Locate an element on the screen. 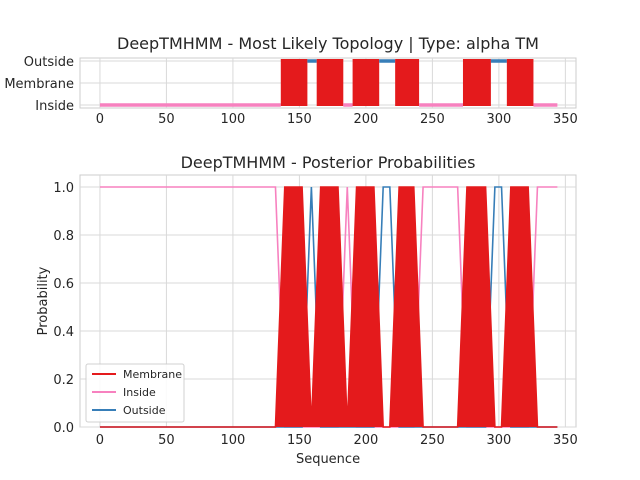 Image resolution: width=640 pixels, height=480 pixels. topology-marks is located at coordinates (328, 83).